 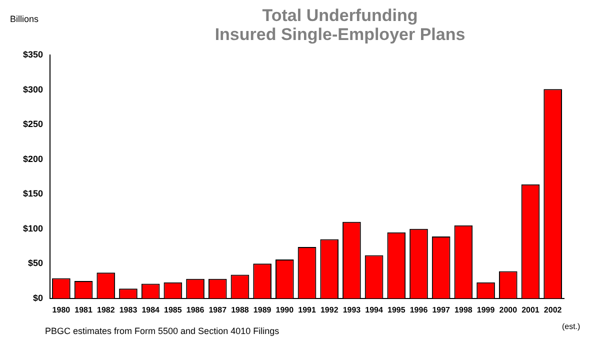 What do you see at coordinates (553, 309) in the screenshot?
I see `x-tick-label: 2002` at bounding box center [553, 309].